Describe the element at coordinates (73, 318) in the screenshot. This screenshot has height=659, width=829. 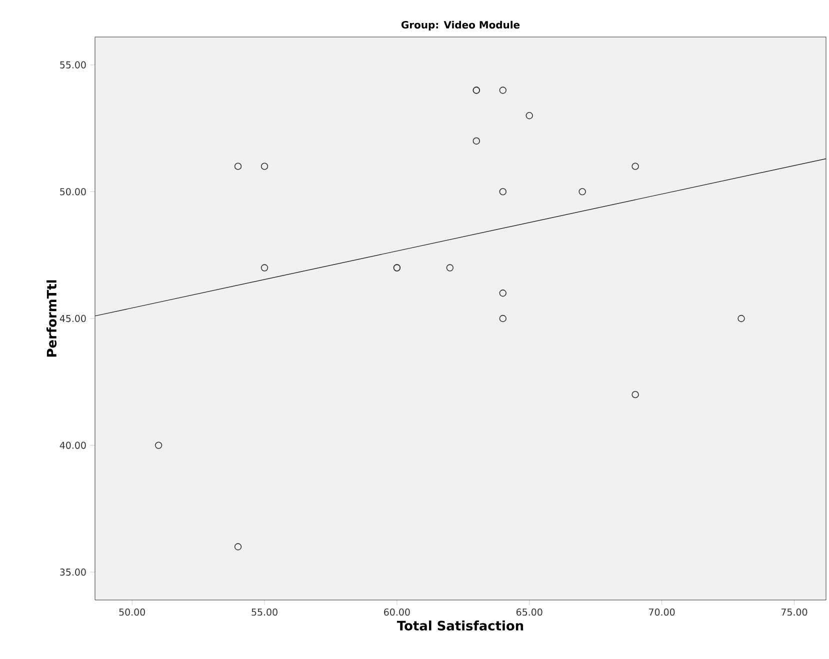
I see `y-tick-label: 45.00` at that location.